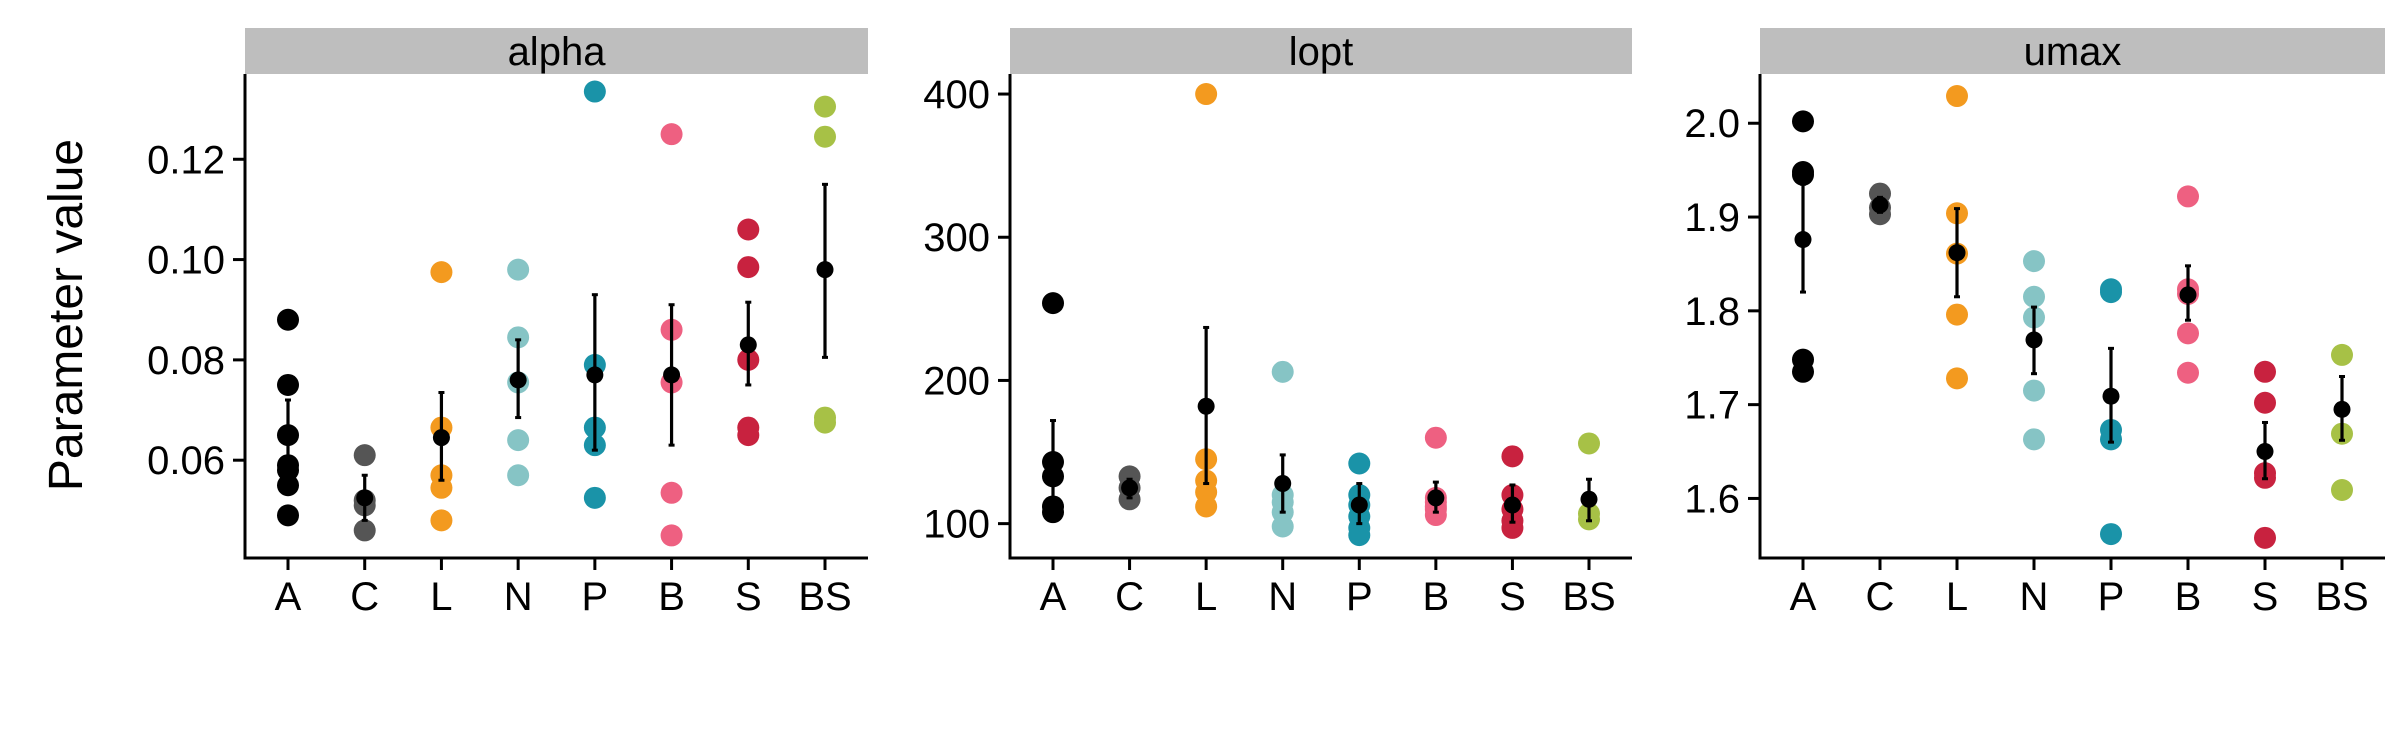 The height and width of the screenshot is (750, 2400). Describe the element at coordinates (1880, 205) in the screenshot. I see `mean-point-C` at that location.